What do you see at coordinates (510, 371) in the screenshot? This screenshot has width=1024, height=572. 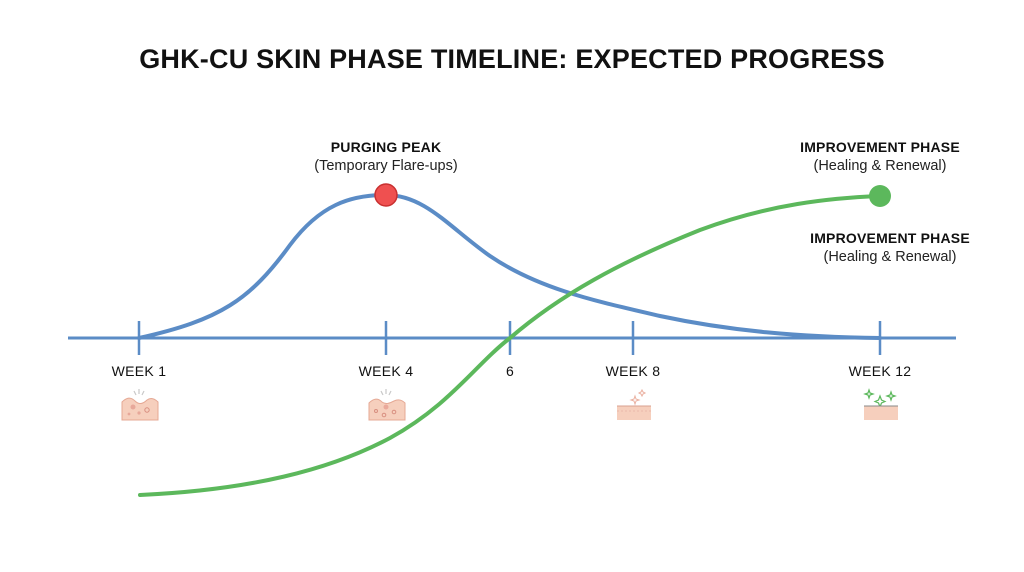 I see `tick-label-week-6: 6` at bounding box center [510, 371].